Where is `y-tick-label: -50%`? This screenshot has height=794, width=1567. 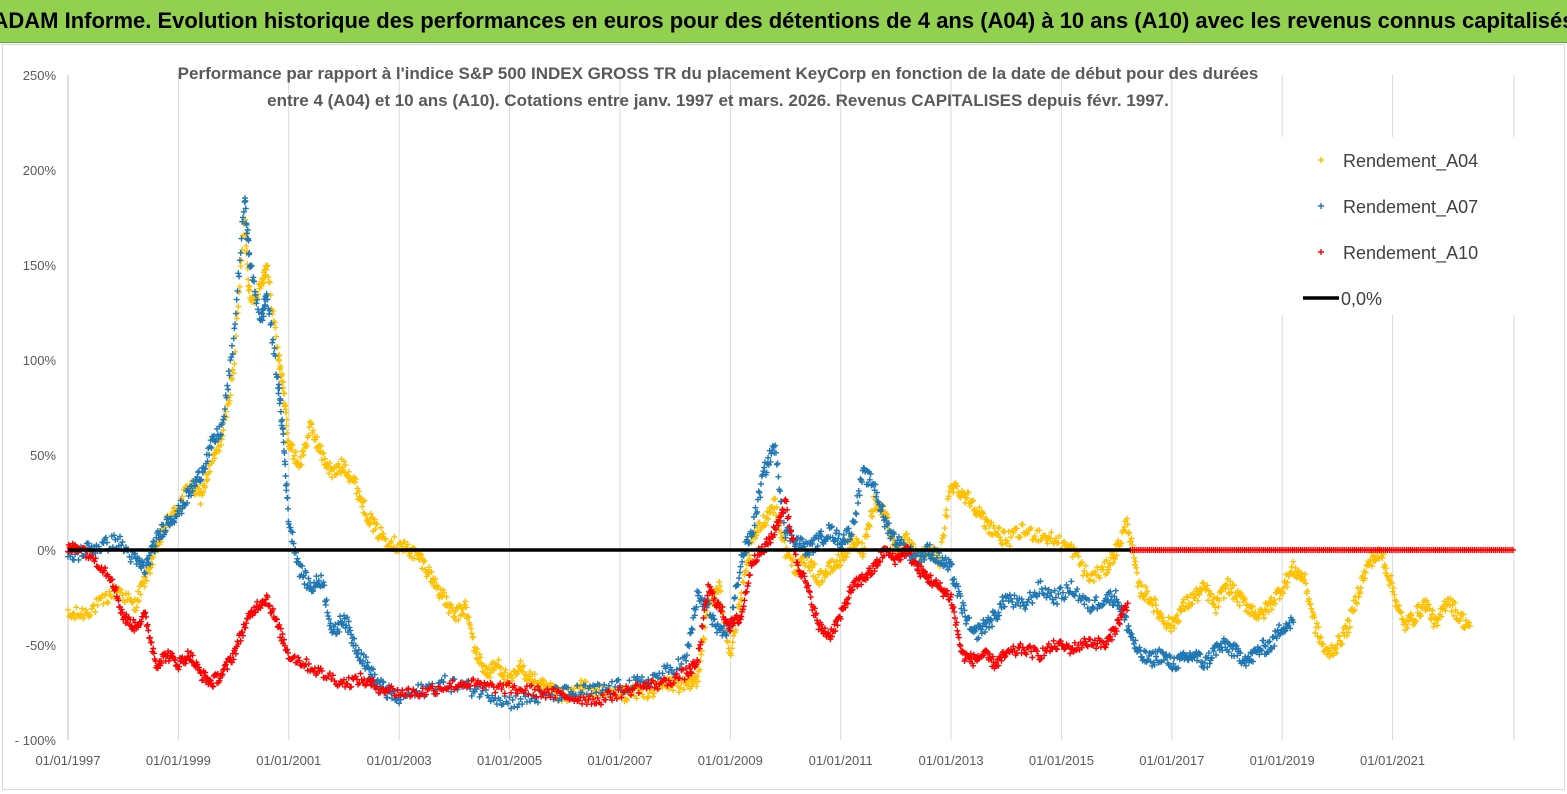
y-tick-label: -50% is located at coordinates (41, 645).